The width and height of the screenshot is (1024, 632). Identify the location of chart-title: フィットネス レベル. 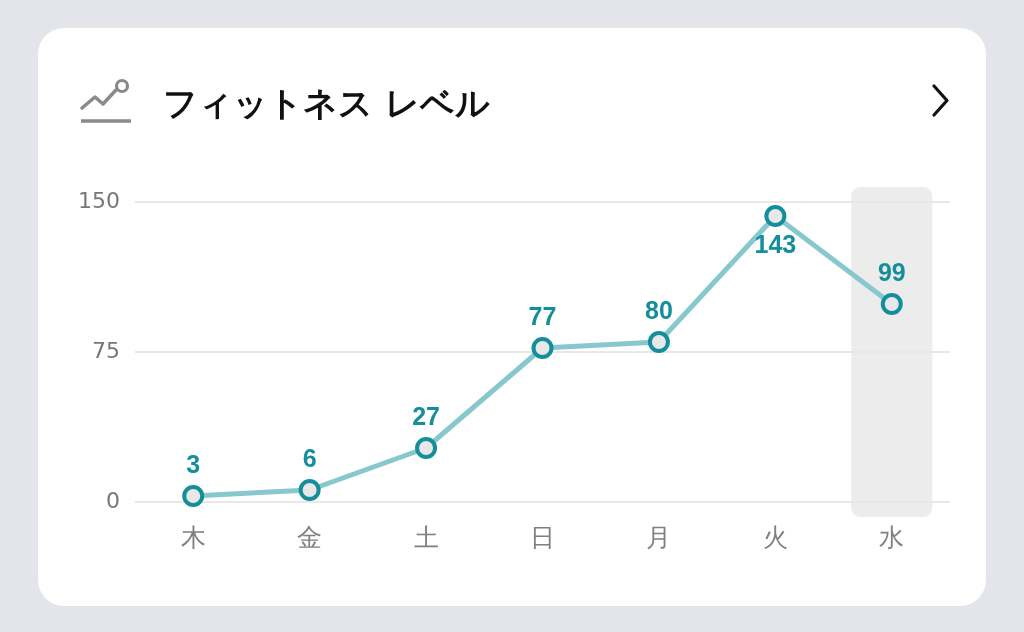
(326, 103).